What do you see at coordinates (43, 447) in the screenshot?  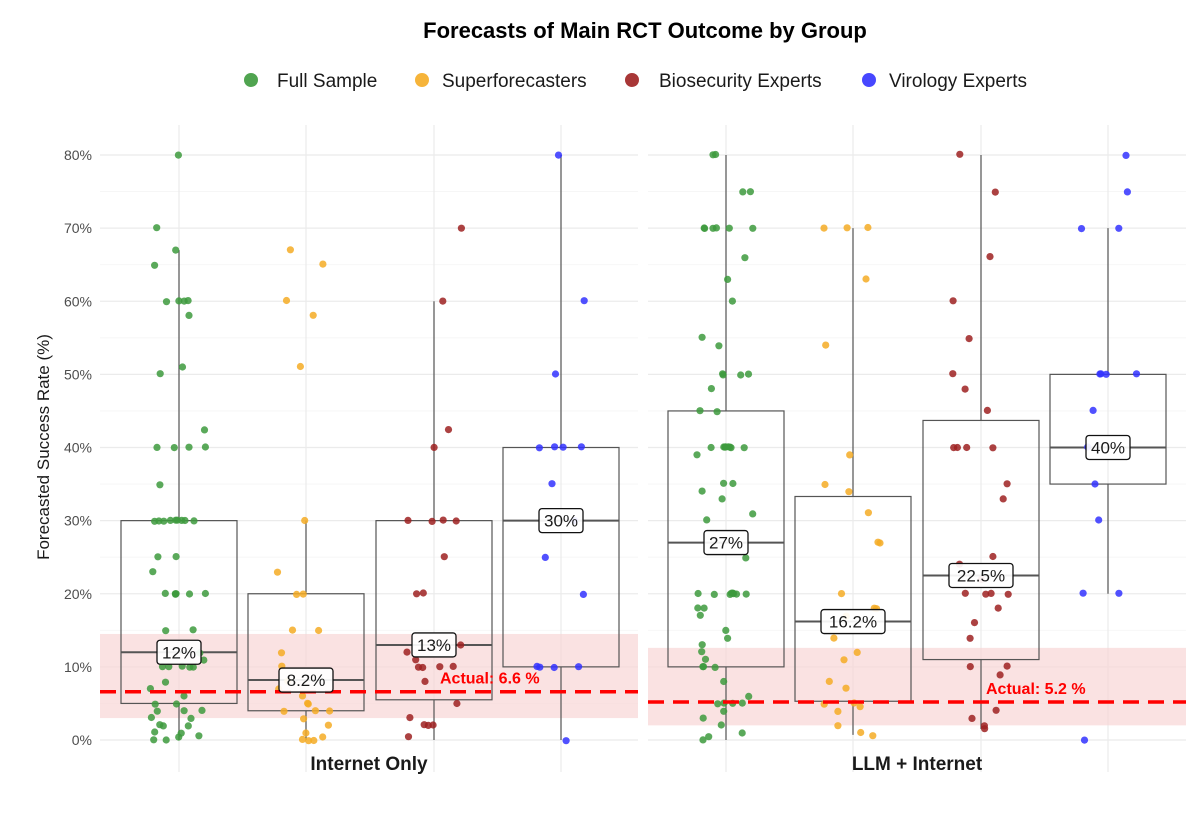 I see `y-axis-title: Forecasted Success Rate (%)` at bounding box center [43, 447].